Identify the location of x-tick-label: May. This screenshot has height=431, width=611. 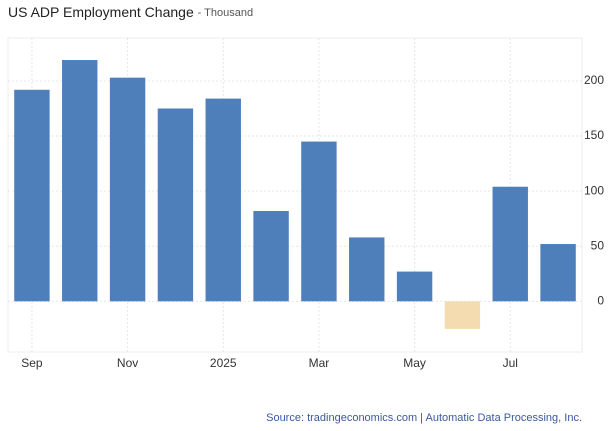
(414, 363).